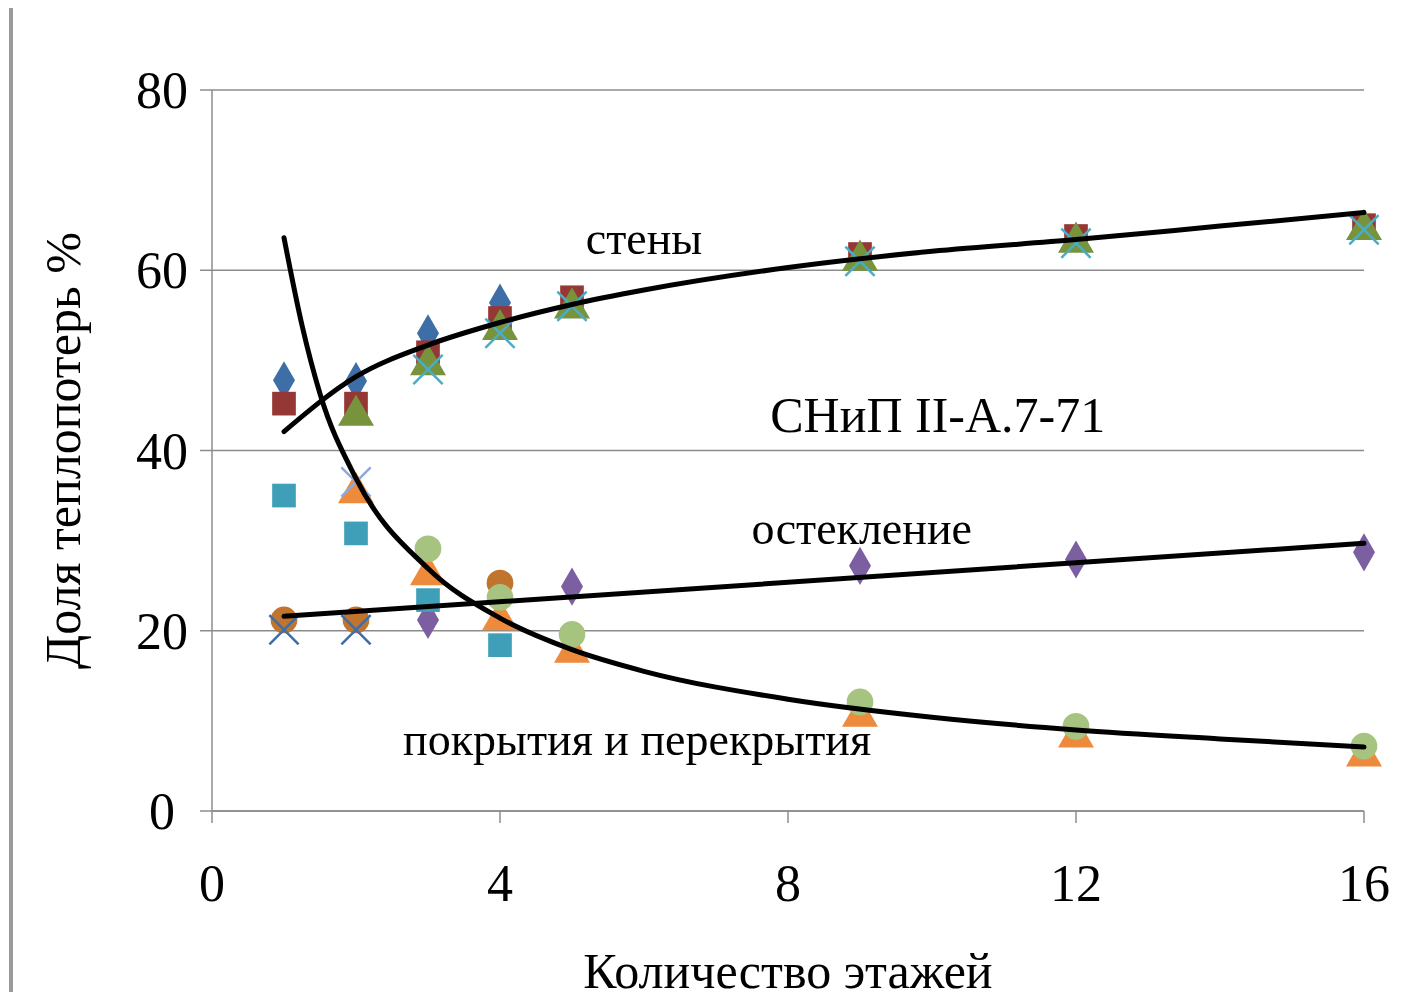 The width and height of the screenshot is (1407, 1000). I want to click on x-tick-label: 12, so click(1076, 883).